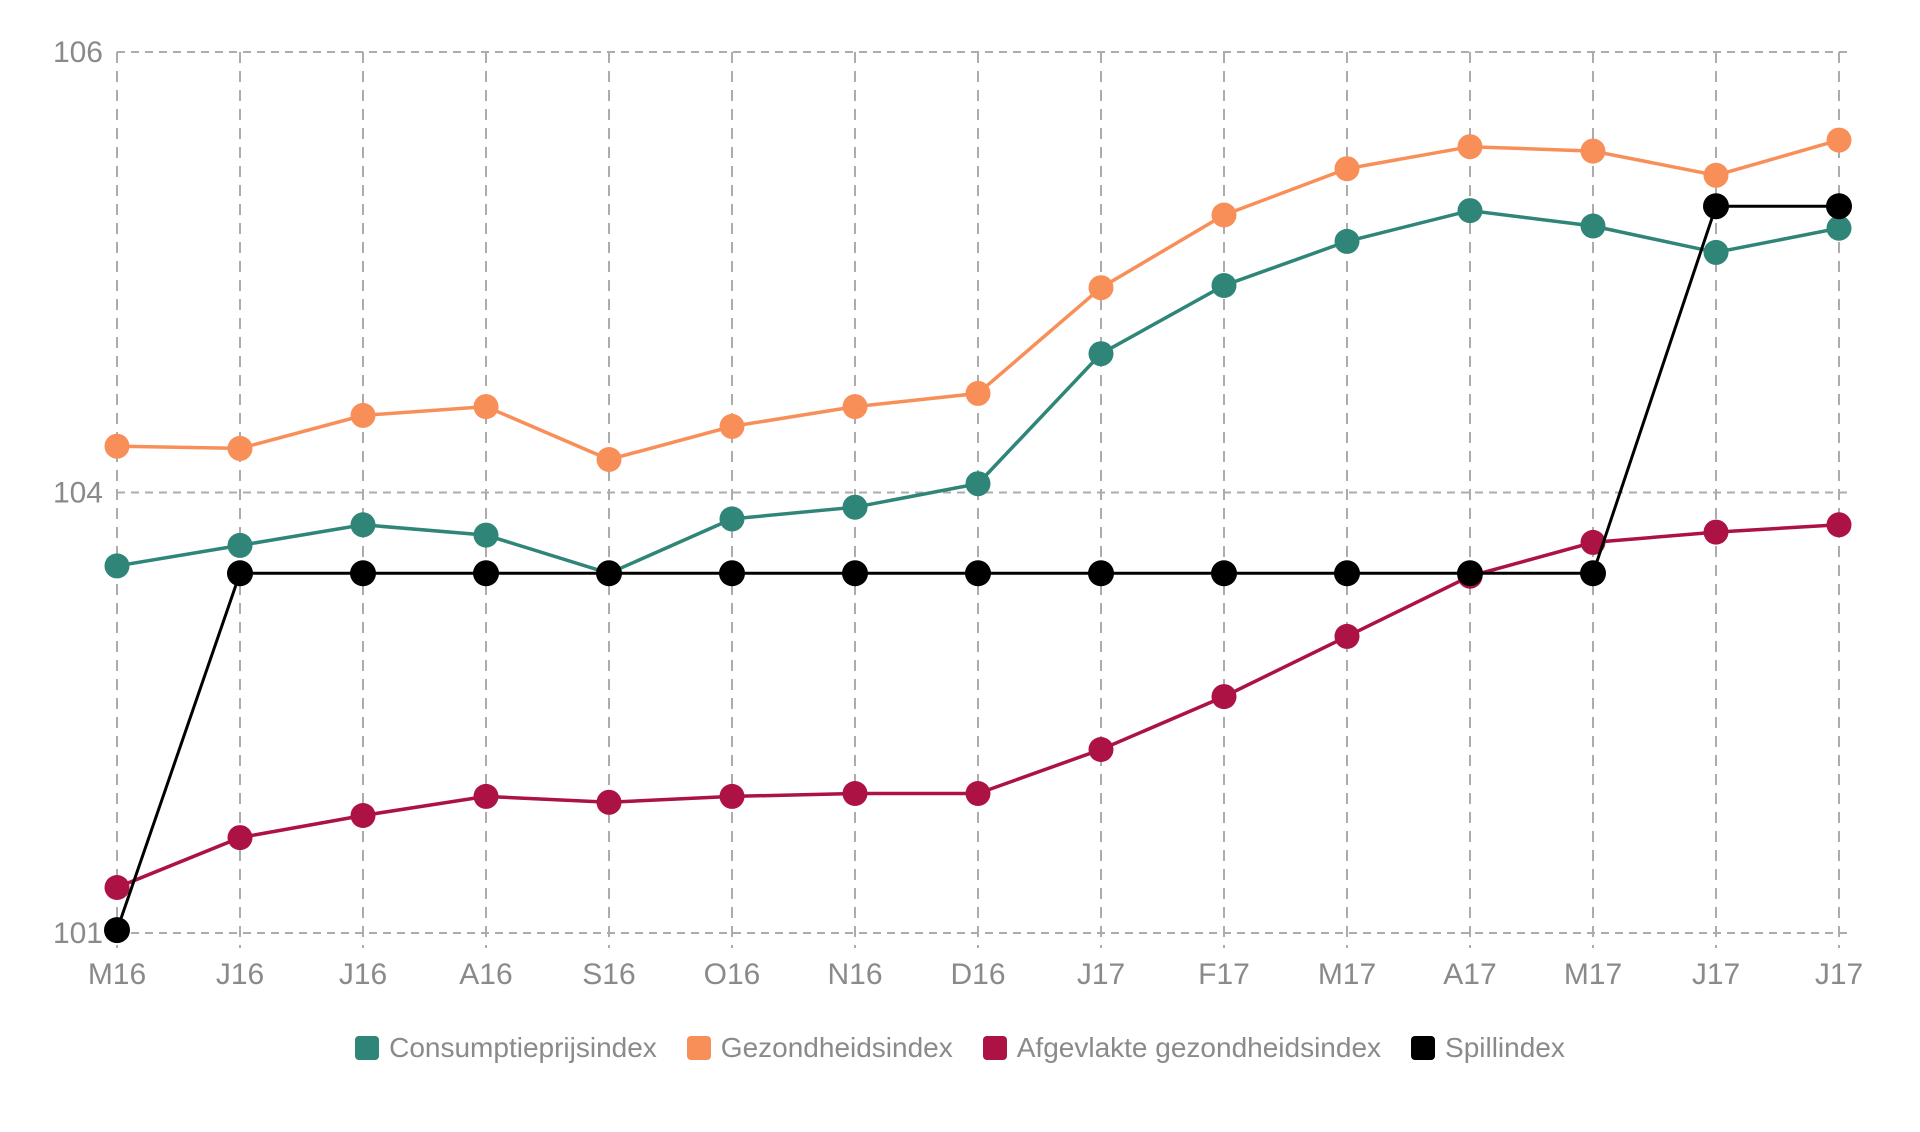 The height and width of the screenshot is (1132, 1920). I want to click on legend-item: Afgevlakte gezondheidsindex, so click(1182, 1048).